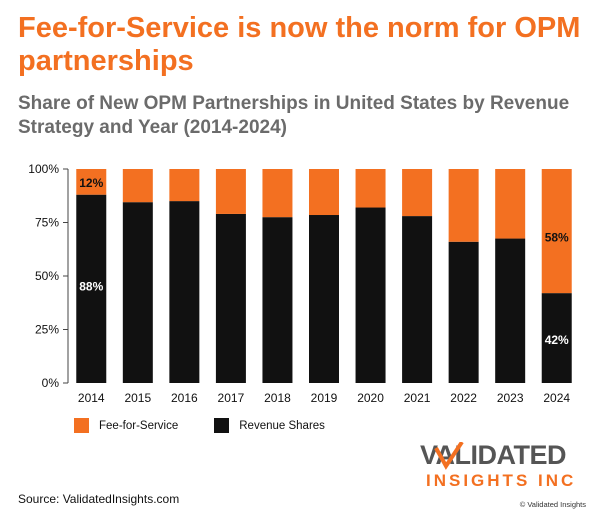 This screenshot has width=600, height=525. What do you see at coordinates (231, 398) in the screenshot?
I see `x-tick-label: 2017` at bounding box center [231, 398].